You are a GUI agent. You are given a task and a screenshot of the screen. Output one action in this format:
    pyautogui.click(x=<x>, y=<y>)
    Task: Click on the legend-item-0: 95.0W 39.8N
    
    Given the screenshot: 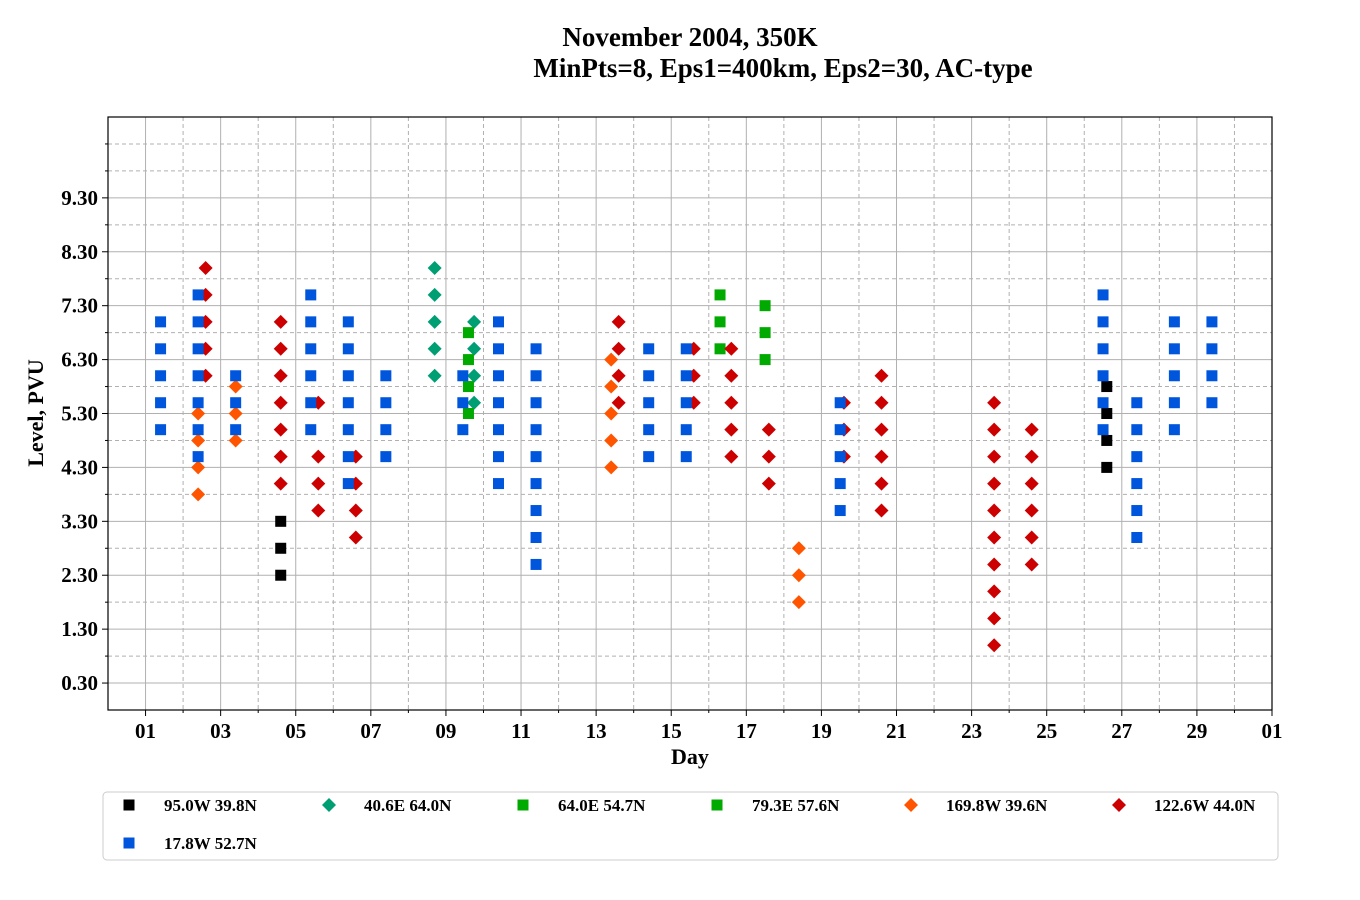 What is the action you would take?
    pyautogui.click(x=190, y=805)
    